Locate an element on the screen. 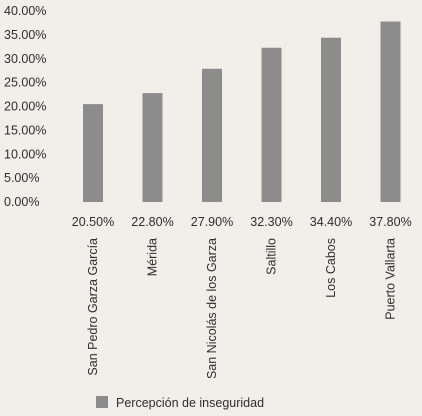 The height and width of the screenshot is (416, 422). legend-swatch is located at coordinates (102, 402).